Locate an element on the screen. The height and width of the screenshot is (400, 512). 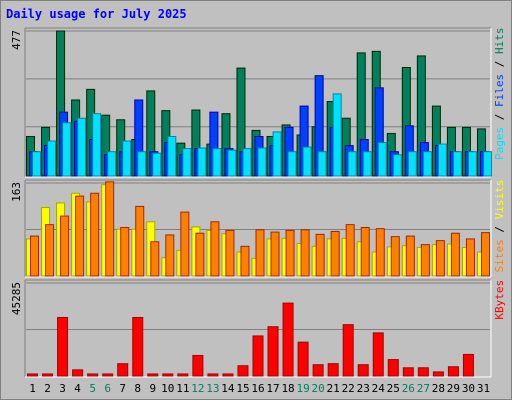
side-legend: Pages / Files / Hits is located at coordinates (499, 94).